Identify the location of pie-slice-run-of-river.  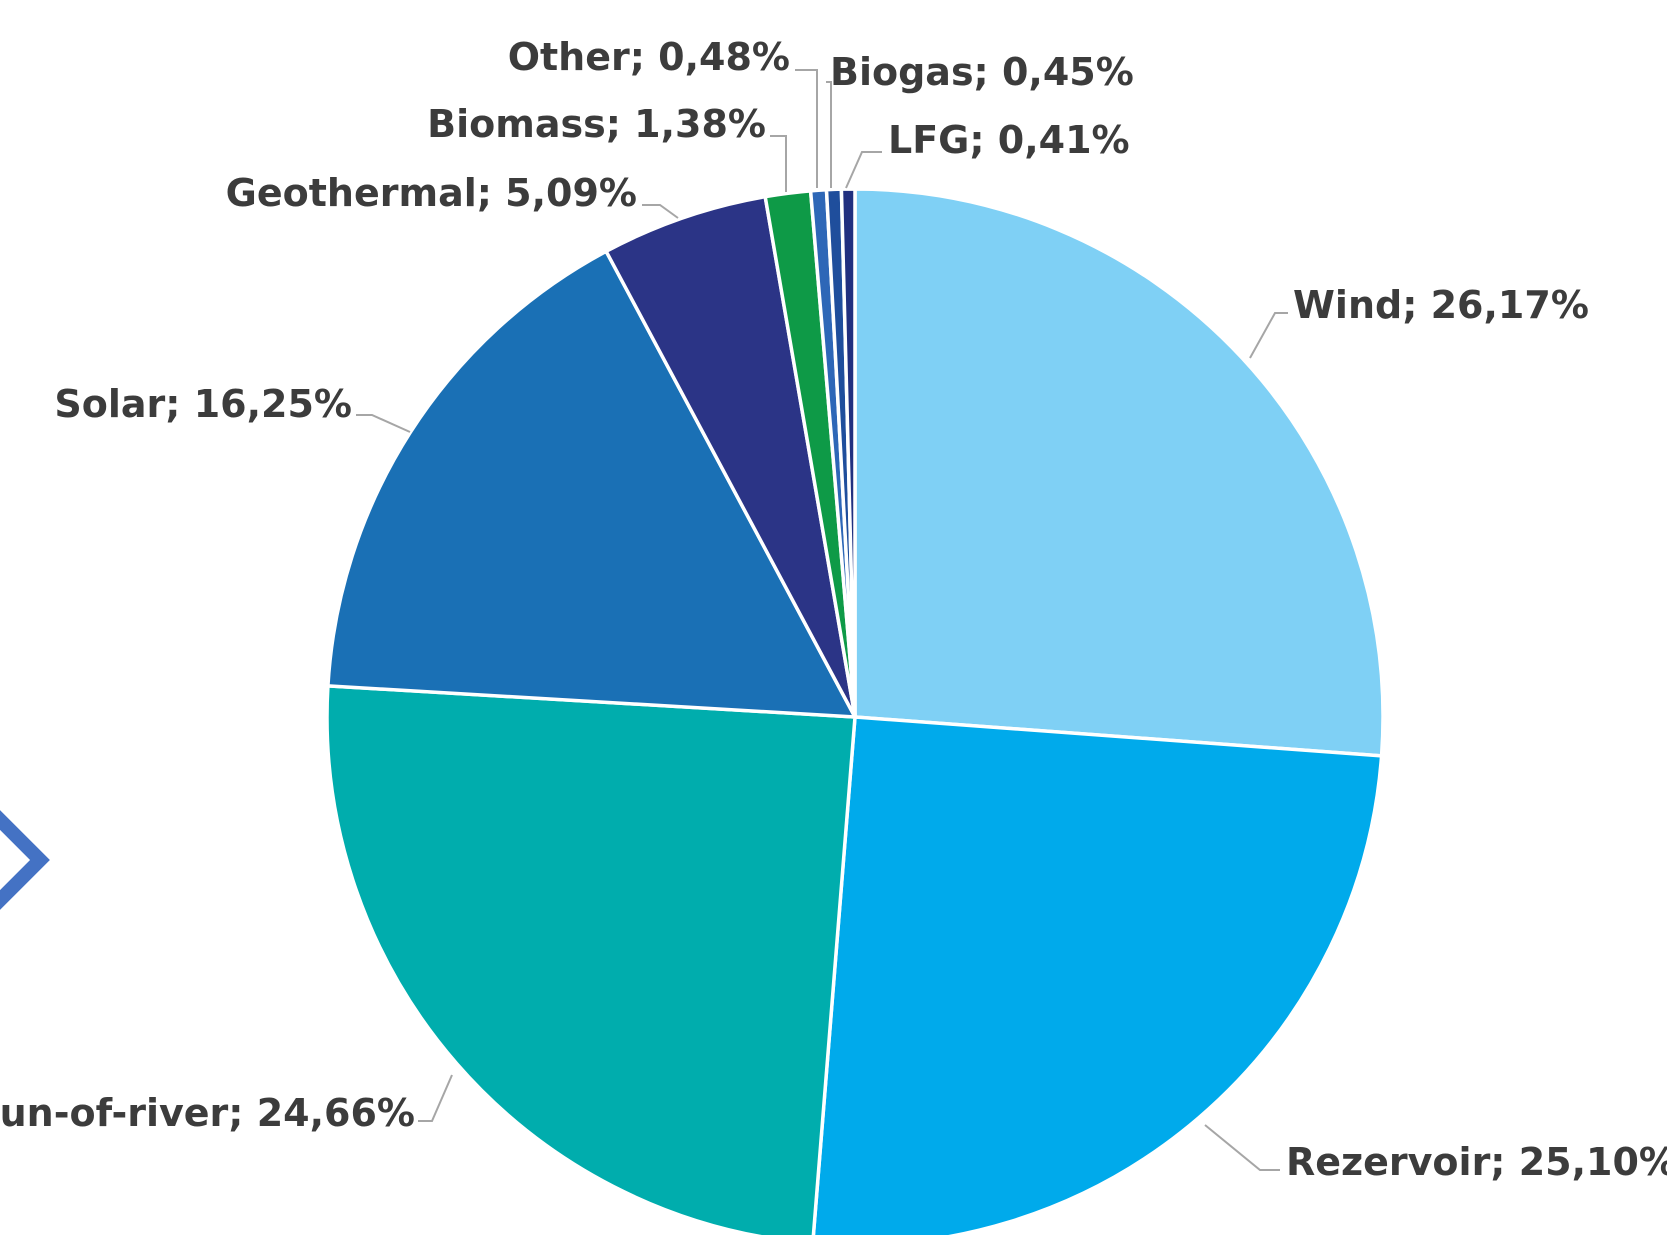
(591, 959).